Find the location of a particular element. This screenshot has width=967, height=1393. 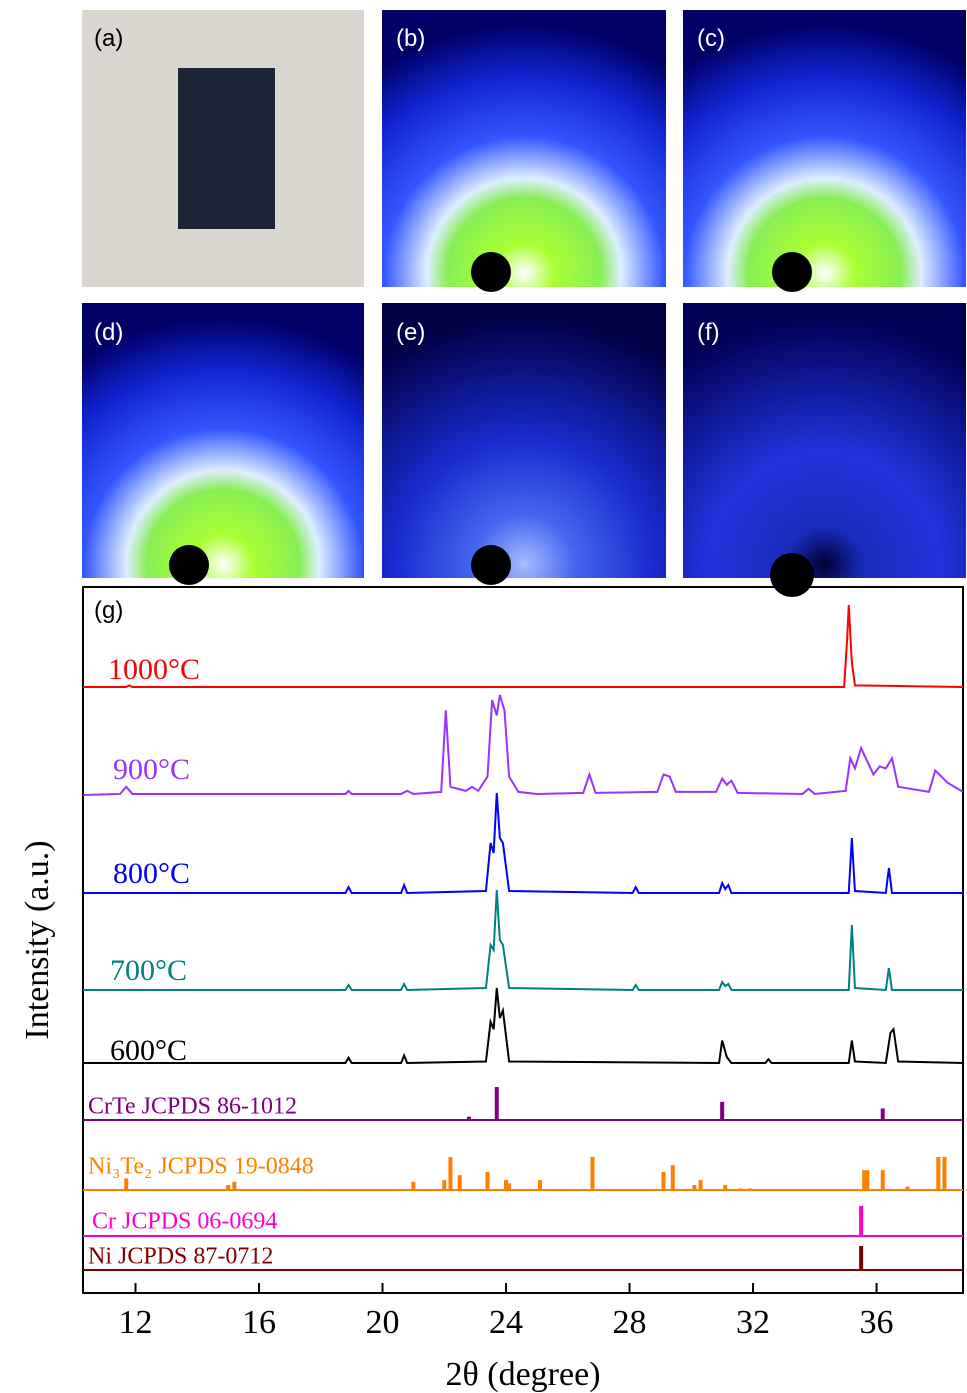

series-label: 600°C is located at coordinates (148, 1050).